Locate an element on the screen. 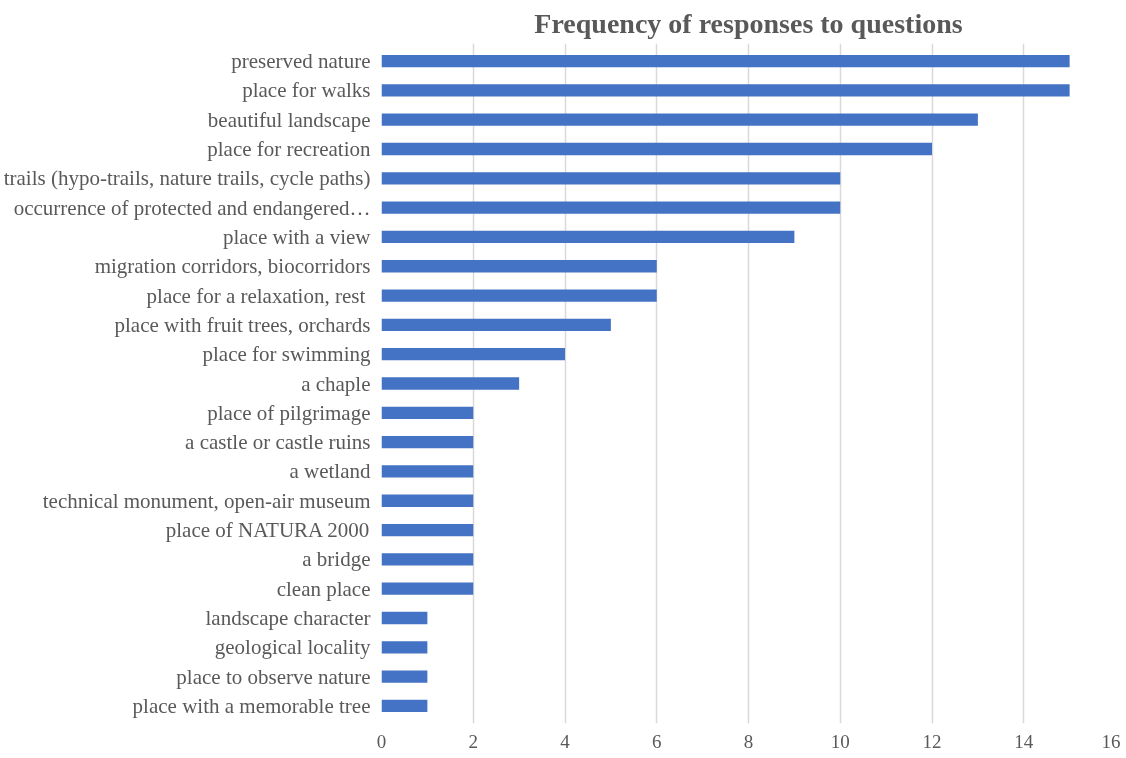  y-tick-label: place for a relaxation, rest is located at coordinates (256, 295).